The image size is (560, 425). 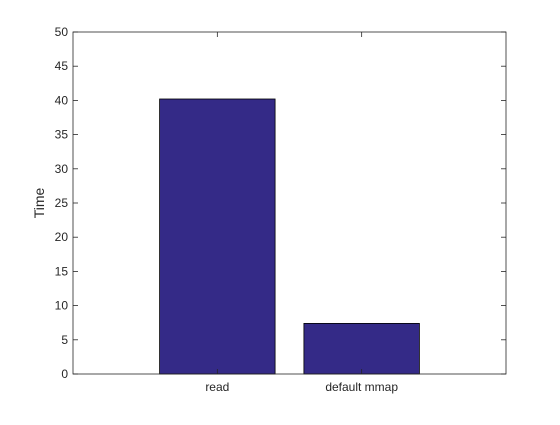 What do you see at coordinates (361, 387) in the screenshot?
I see `x-tick-label: default mmap` at bounding box center [361, 387].